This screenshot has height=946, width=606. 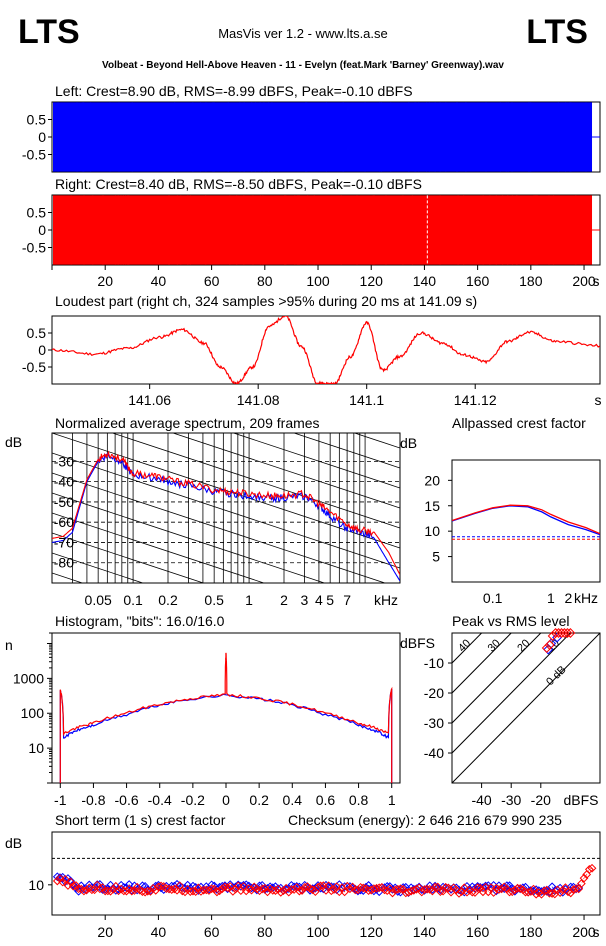 What do you see at coordinates (249, 600) in the screenshot?
I see `spectrum-xtick-label: 1` at bounding box center [249, 600].